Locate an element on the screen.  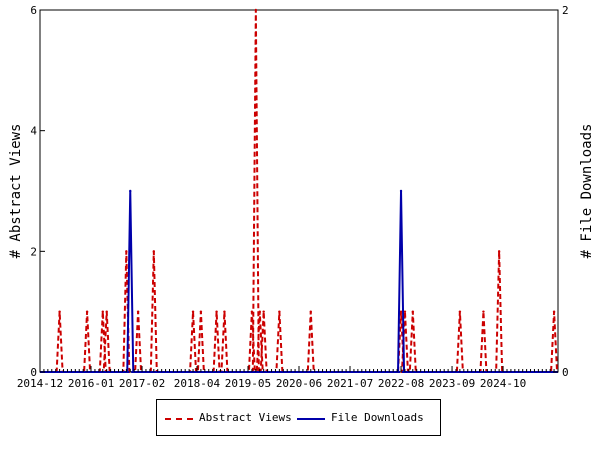
x-tick-label: 2014-12 is located at coordinates (40, 383).